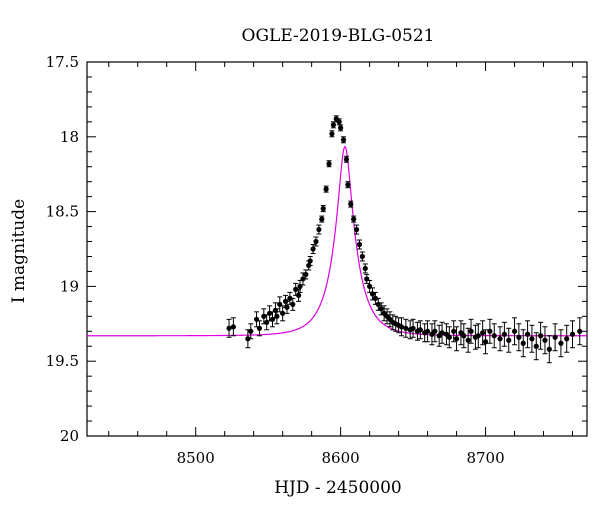 This screenshot has width=600, height=516. I want to click on x-tick-label: 8700, so click(485, 458).